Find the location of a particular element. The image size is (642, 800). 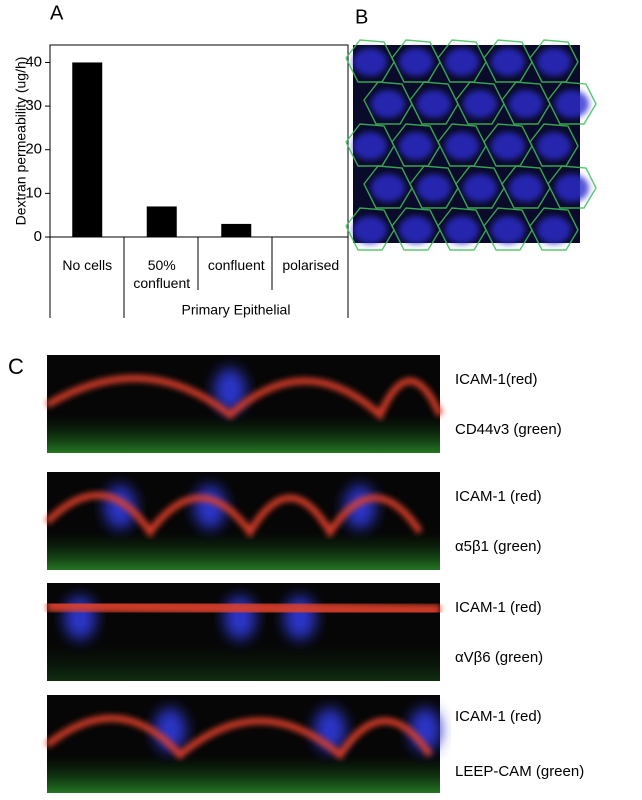

micrograph-strip: ICAM-1 (red) LEEP-CAM (green) is located at coordinates (314, 744).